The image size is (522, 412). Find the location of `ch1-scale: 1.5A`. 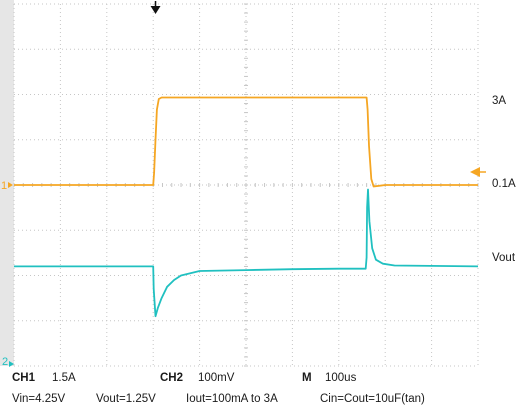

ch1-scale: 1.5A is located at coordinates (64, 378).